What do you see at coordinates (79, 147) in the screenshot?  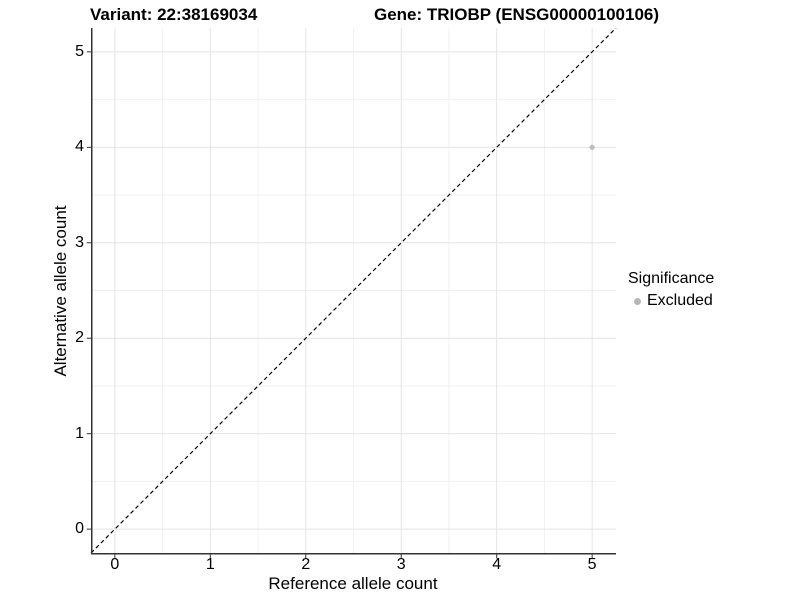 I see `y-tick-label: 4` at bounding box center [79, 147].